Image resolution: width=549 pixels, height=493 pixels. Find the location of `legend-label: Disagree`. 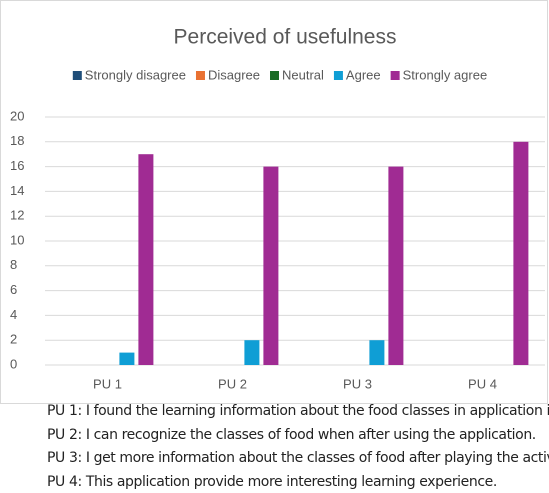

legend-label: Disagree is located at coordinates (234, 74).